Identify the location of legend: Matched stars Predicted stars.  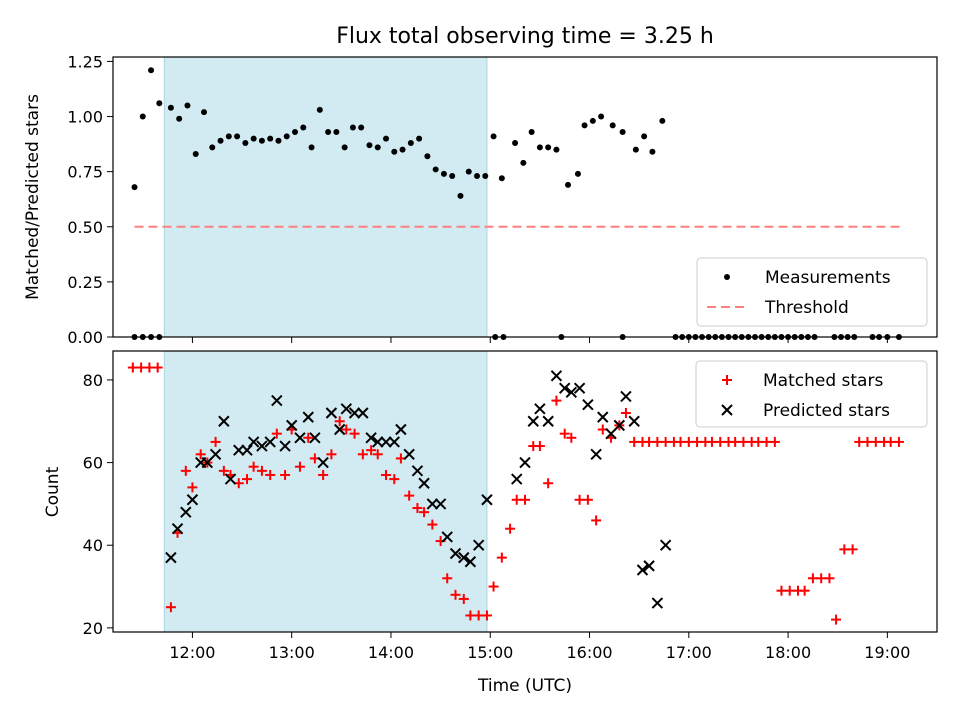
(811, 394).